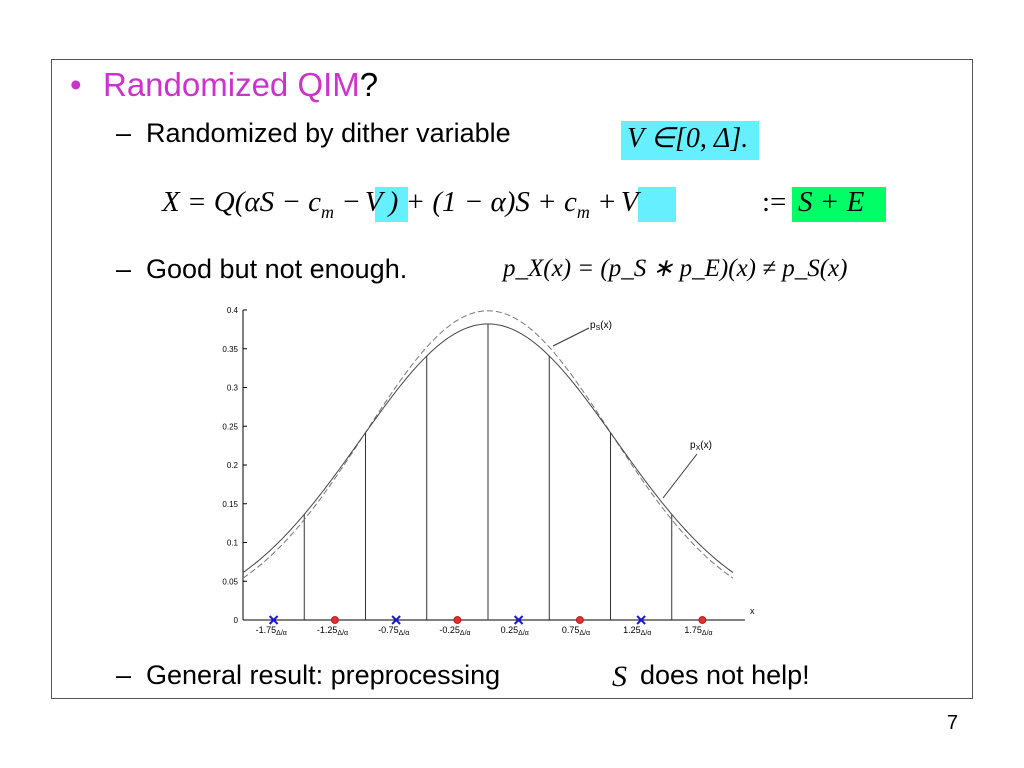  I want to click on chart-markers, so click(487, 620).